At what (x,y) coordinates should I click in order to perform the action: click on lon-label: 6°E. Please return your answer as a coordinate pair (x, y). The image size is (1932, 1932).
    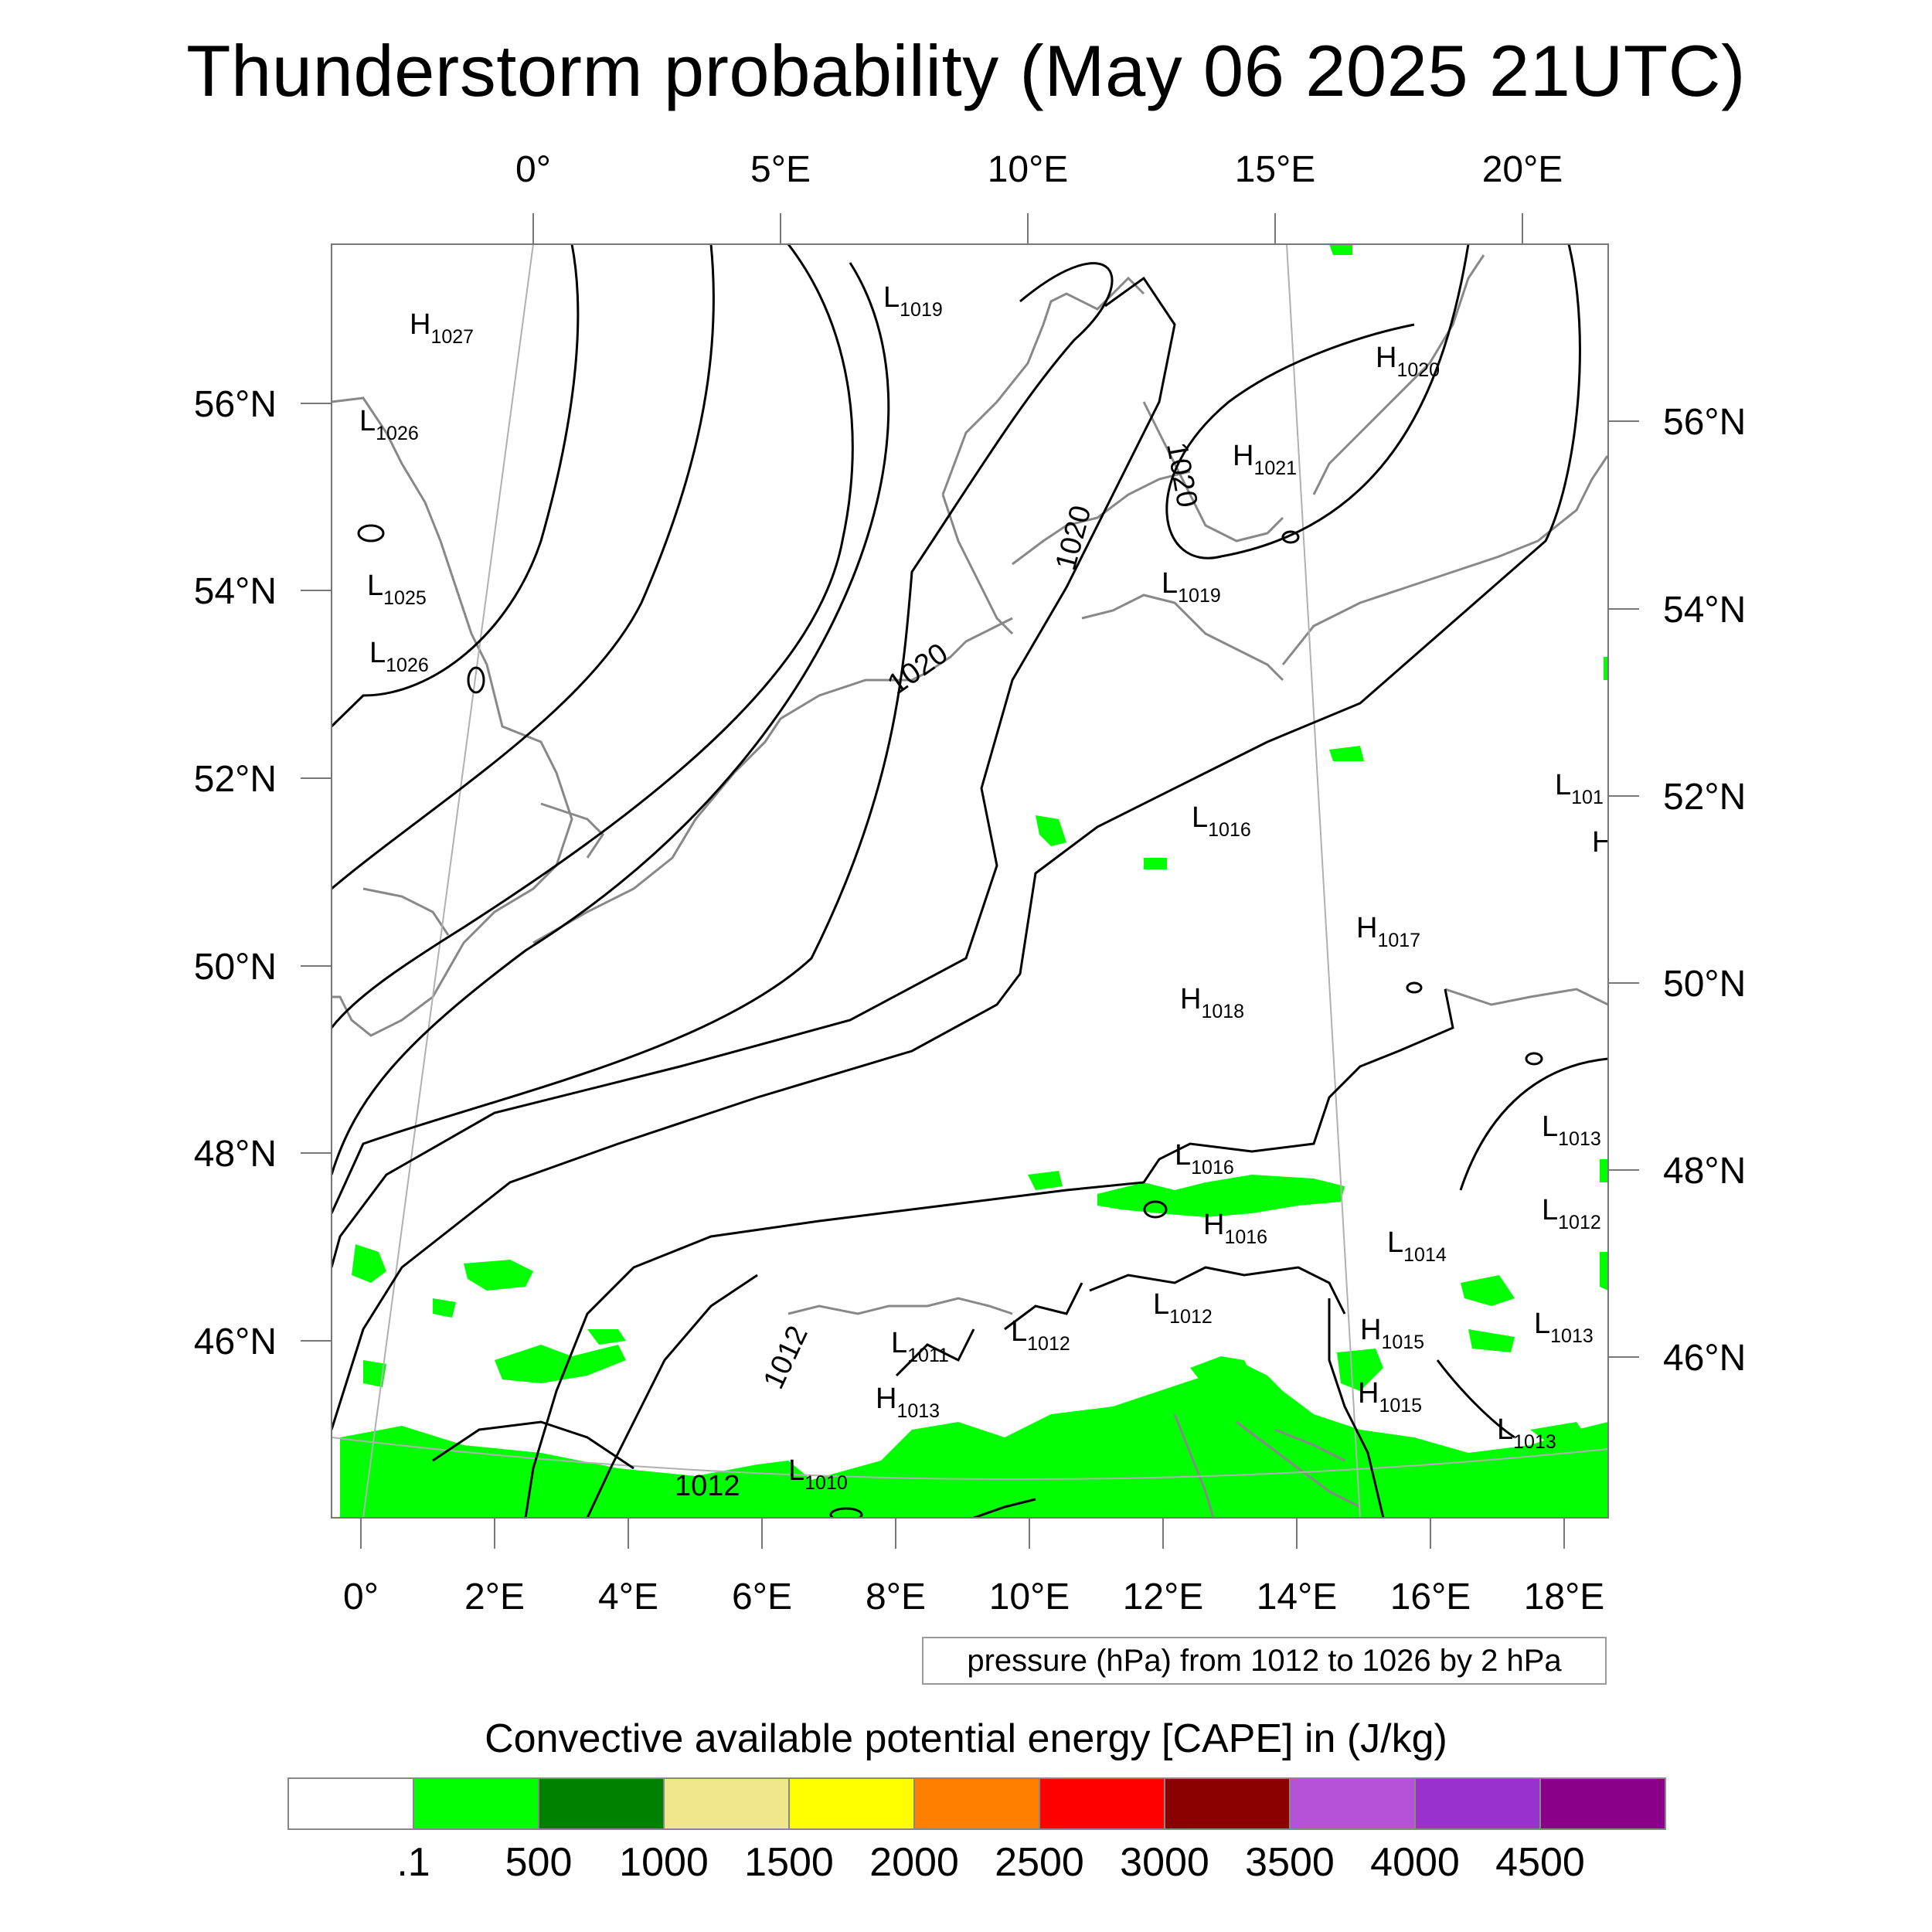
    Looking at the image, I should click on (762, 1597).